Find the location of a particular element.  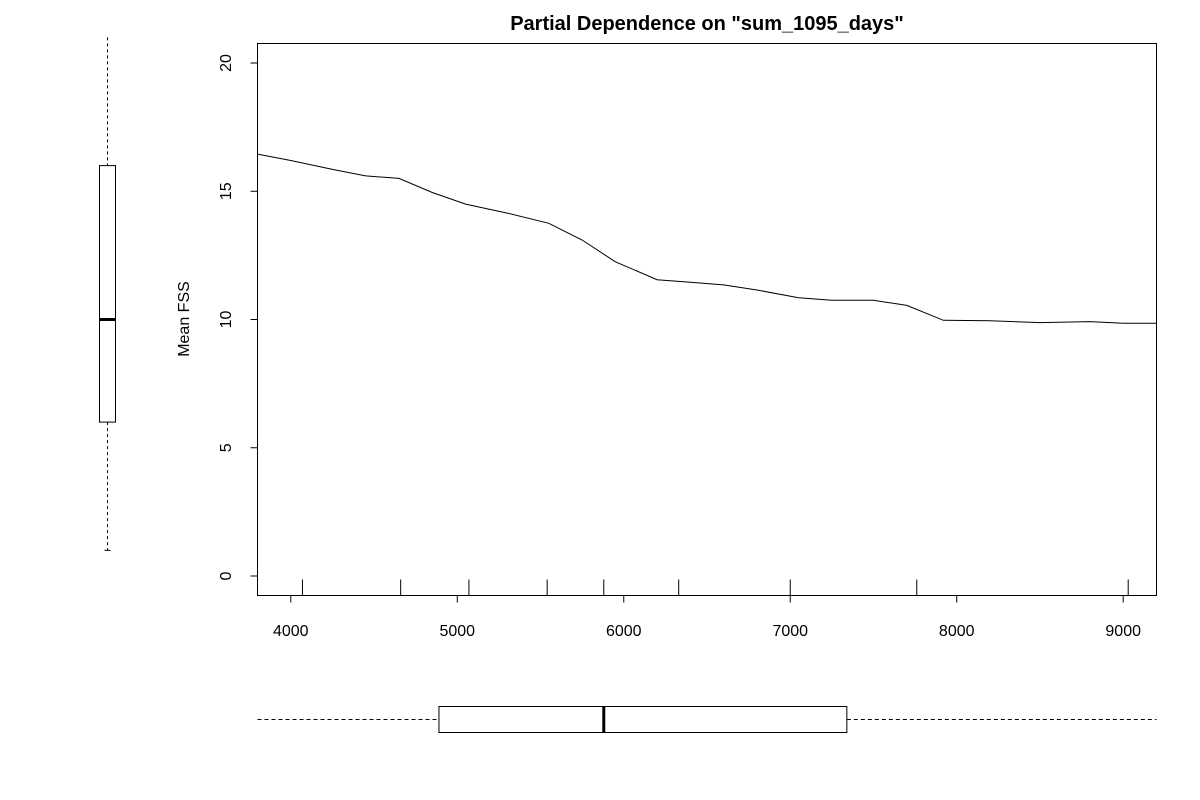

y-axis: 0 5 10 15 20 is located at coordinates (238, 317).